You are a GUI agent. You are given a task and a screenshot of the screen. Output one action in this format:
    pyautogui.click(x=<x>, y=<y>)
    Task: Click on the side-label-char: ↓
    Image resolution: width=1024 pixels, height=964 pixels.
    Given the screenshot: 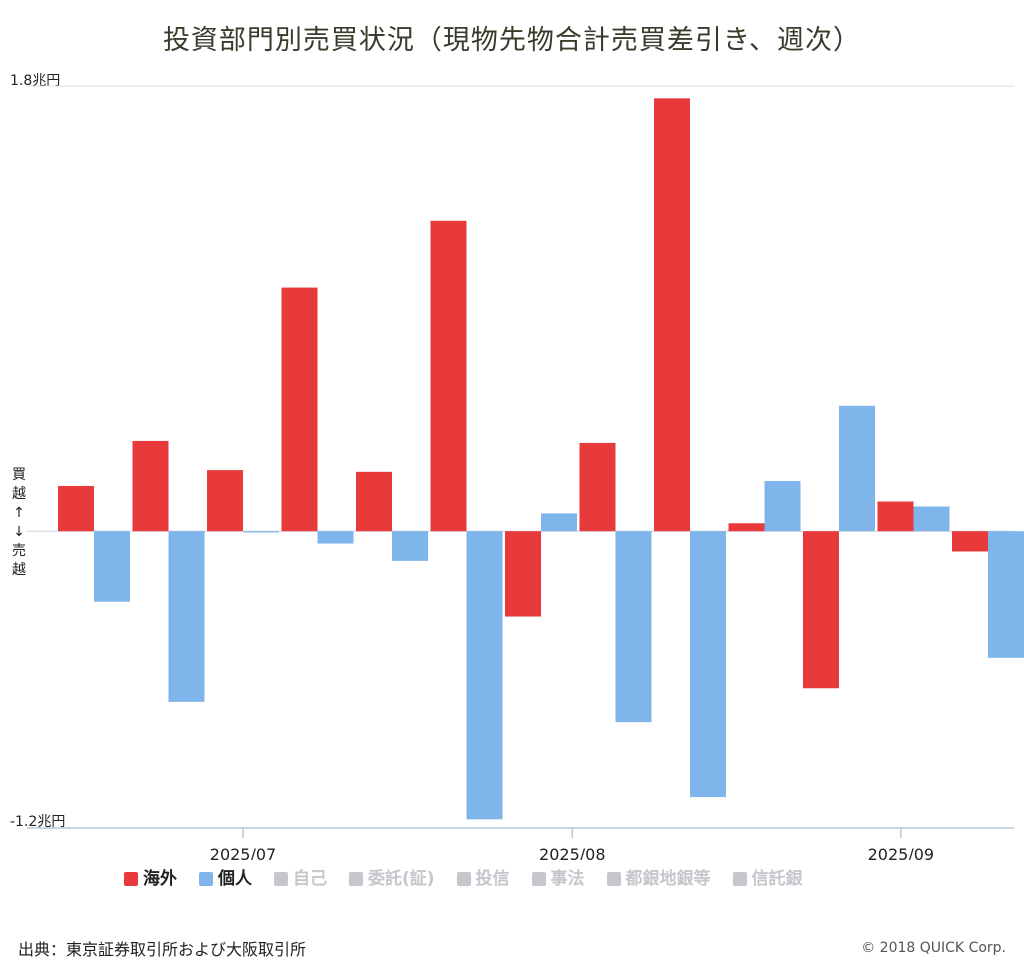 What is the action you would take?
    pyautogui.click(x=19, y=532)
    